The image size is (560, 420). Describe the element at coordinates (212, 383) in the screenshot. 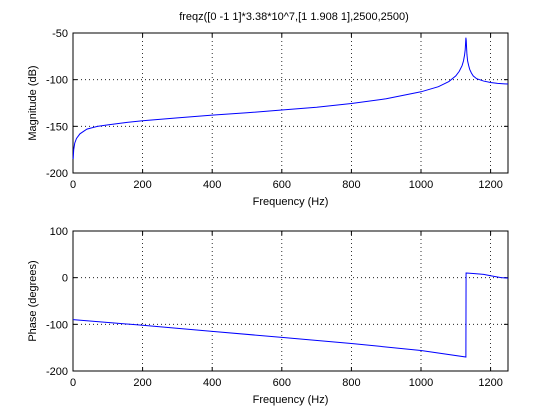

I see `phase-x-tick-label: 400` at that location.